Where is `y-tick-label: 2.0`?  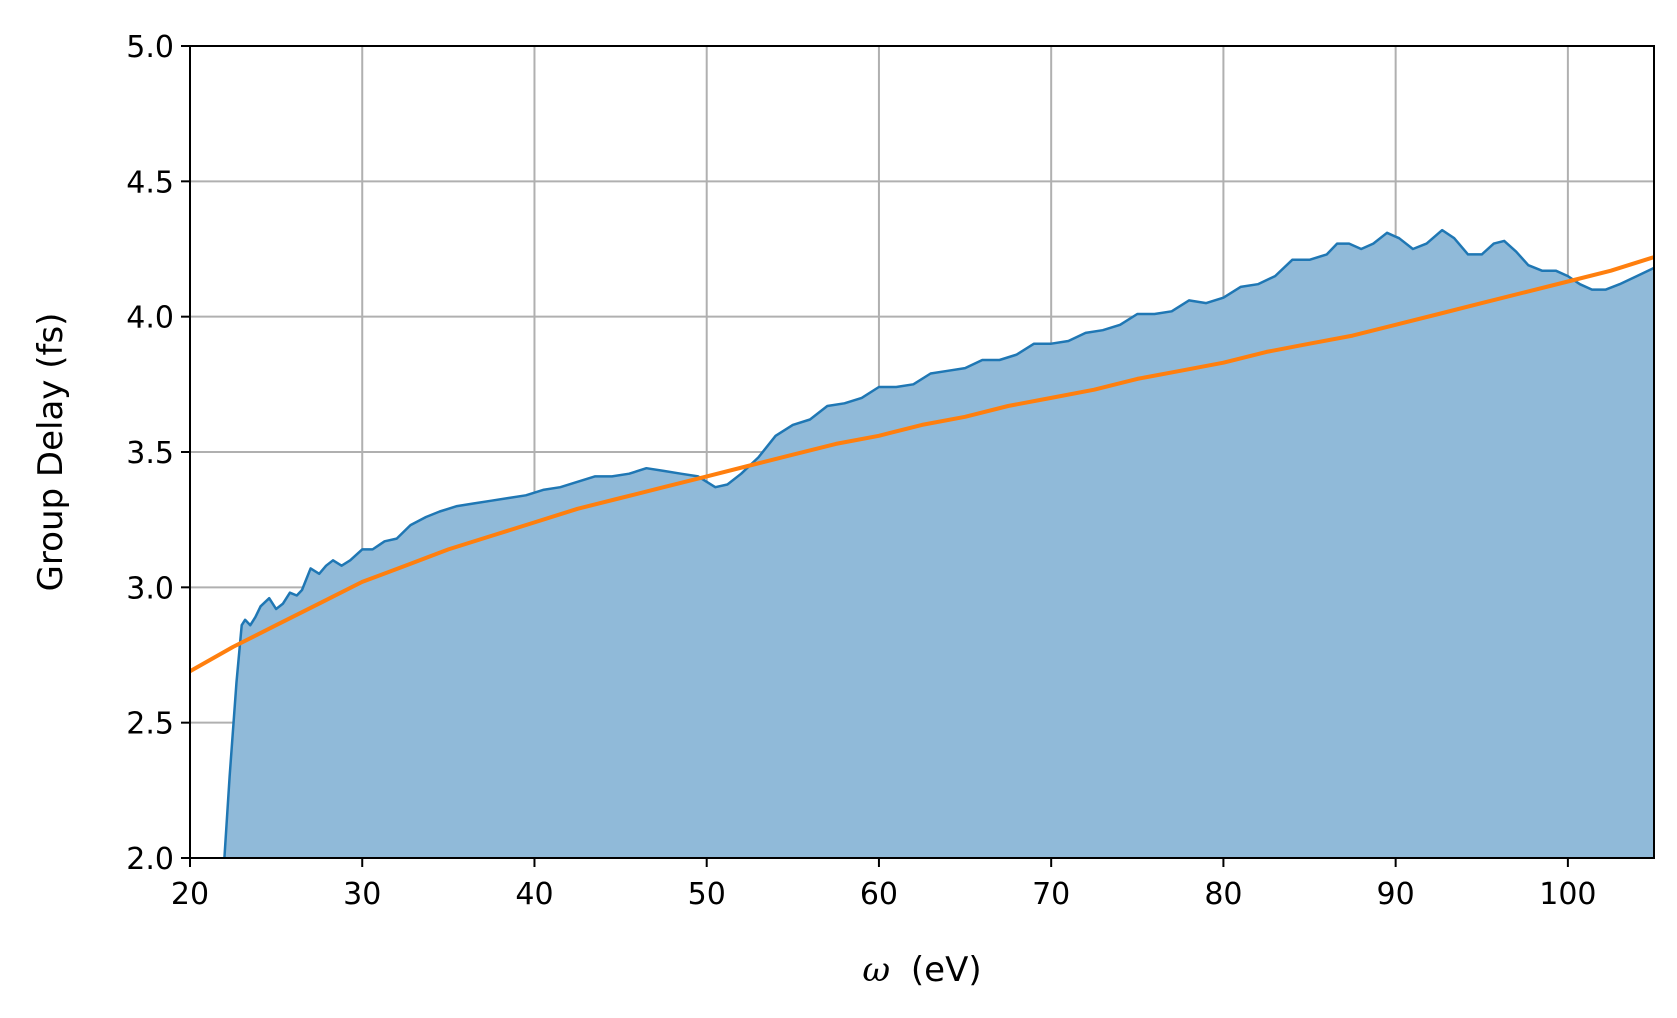
y-tick-label: 2.0 is located at coordinates (150, 859).